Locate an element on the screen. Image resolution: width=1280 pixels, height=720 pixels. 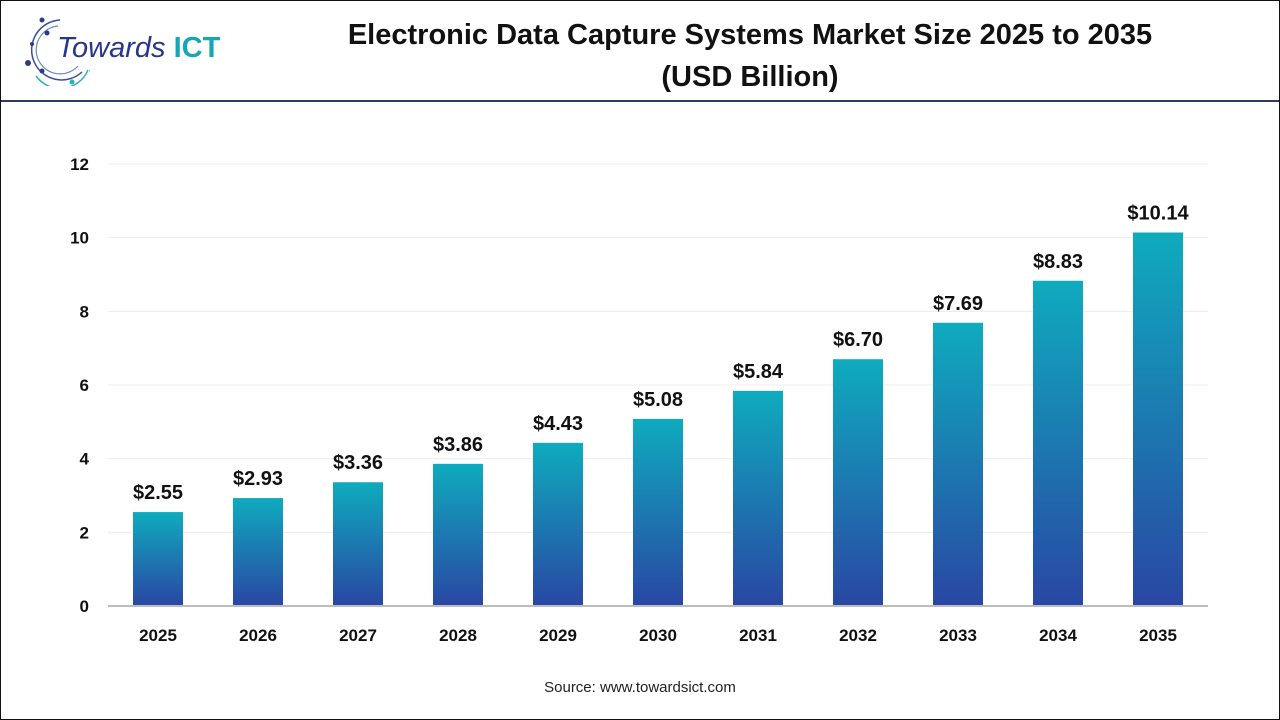
bar-2028 is located at coordinates (458, 534).